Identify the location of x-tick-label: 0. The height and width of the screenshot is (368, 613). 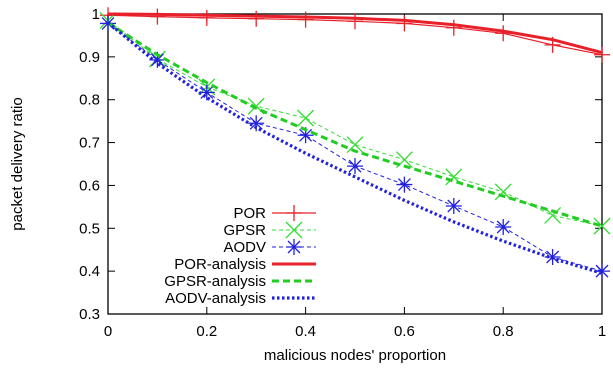
(108, 331).